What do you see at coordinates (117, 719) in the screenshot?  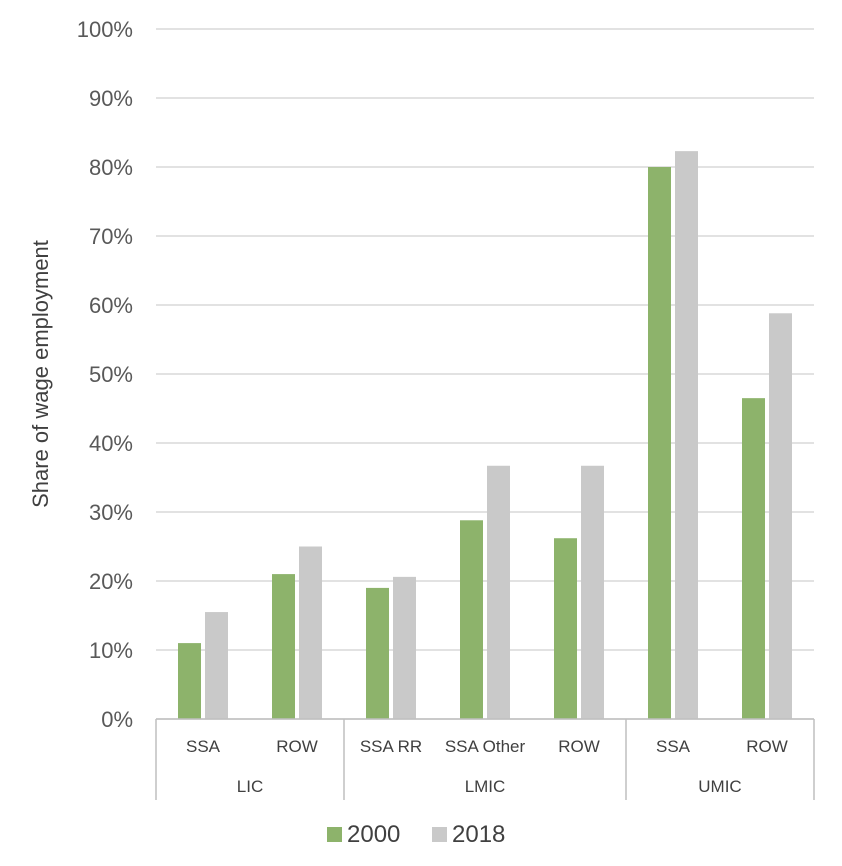 I see `y-tick-label: 0%` at bounding box center [117, 719].